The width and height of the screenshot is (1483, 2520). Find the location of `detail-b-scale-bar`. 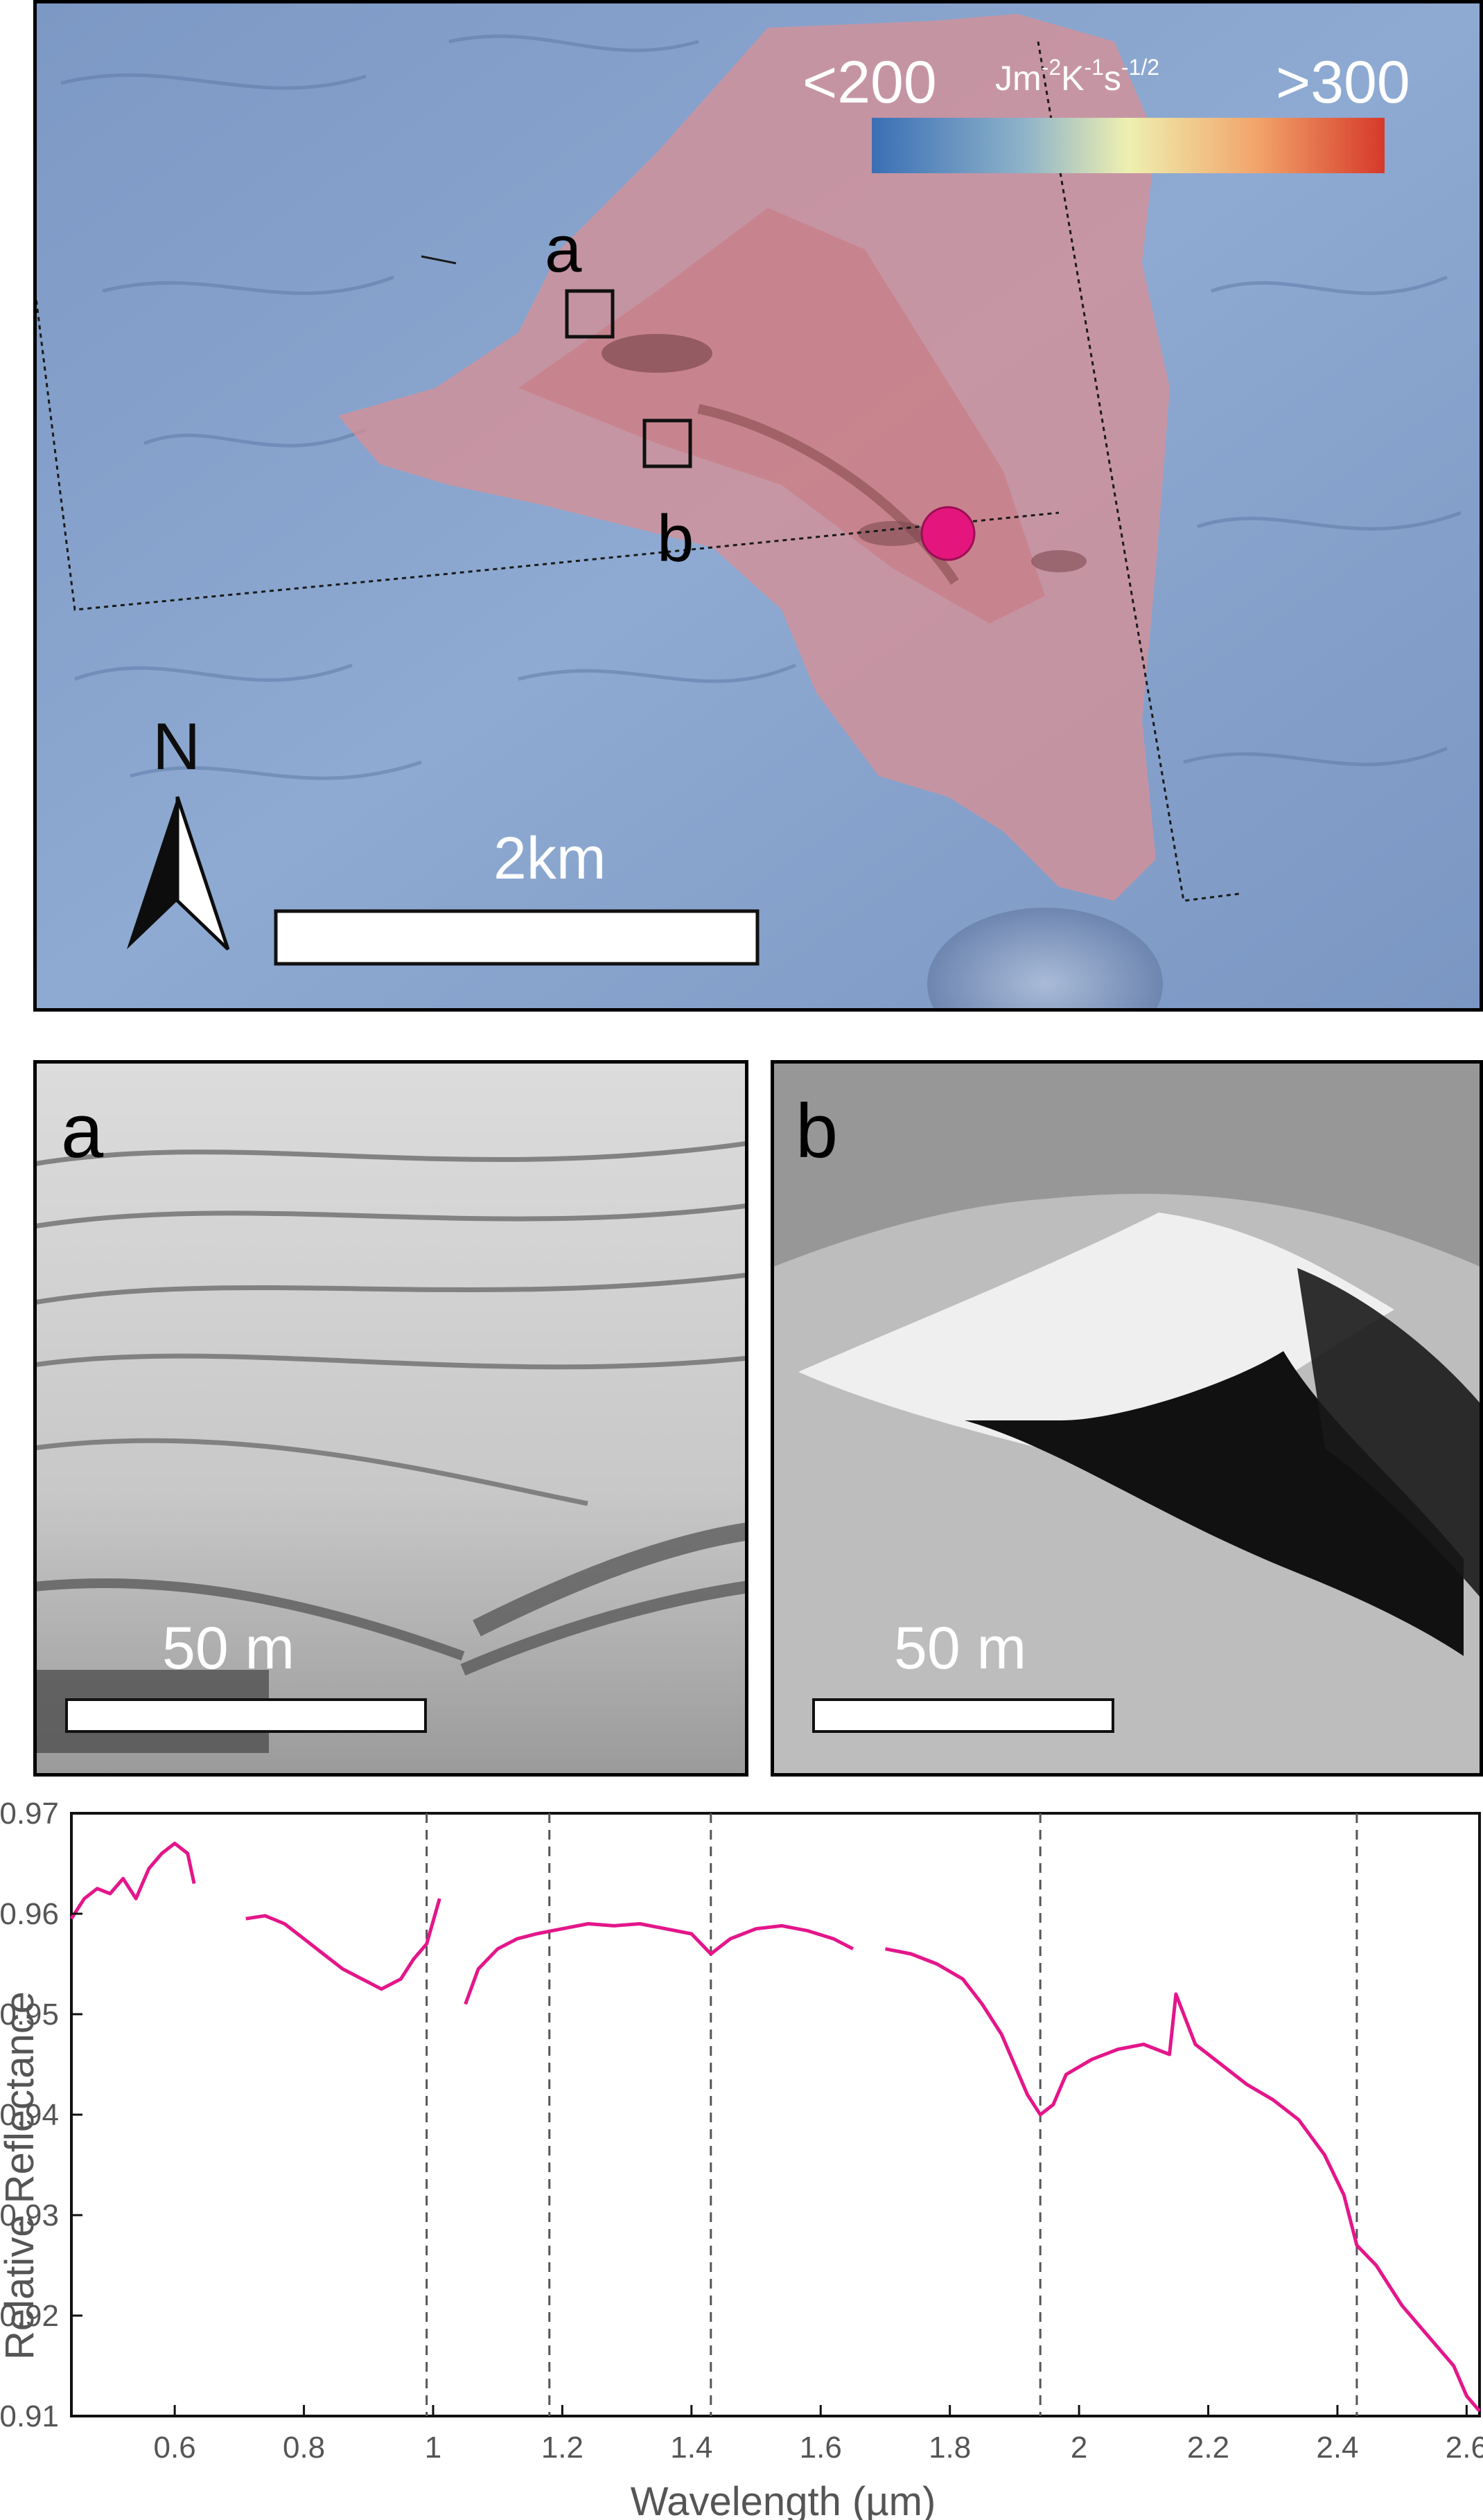

detail-b-scale-bar is located at coordinates (963, 1715).